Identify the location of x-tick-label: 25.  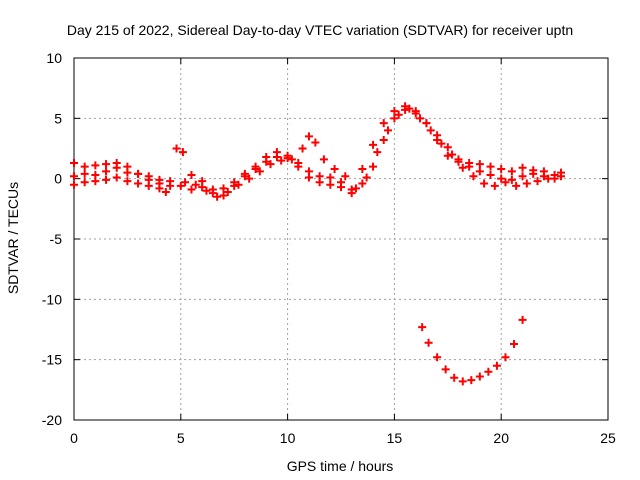
(608, 438).